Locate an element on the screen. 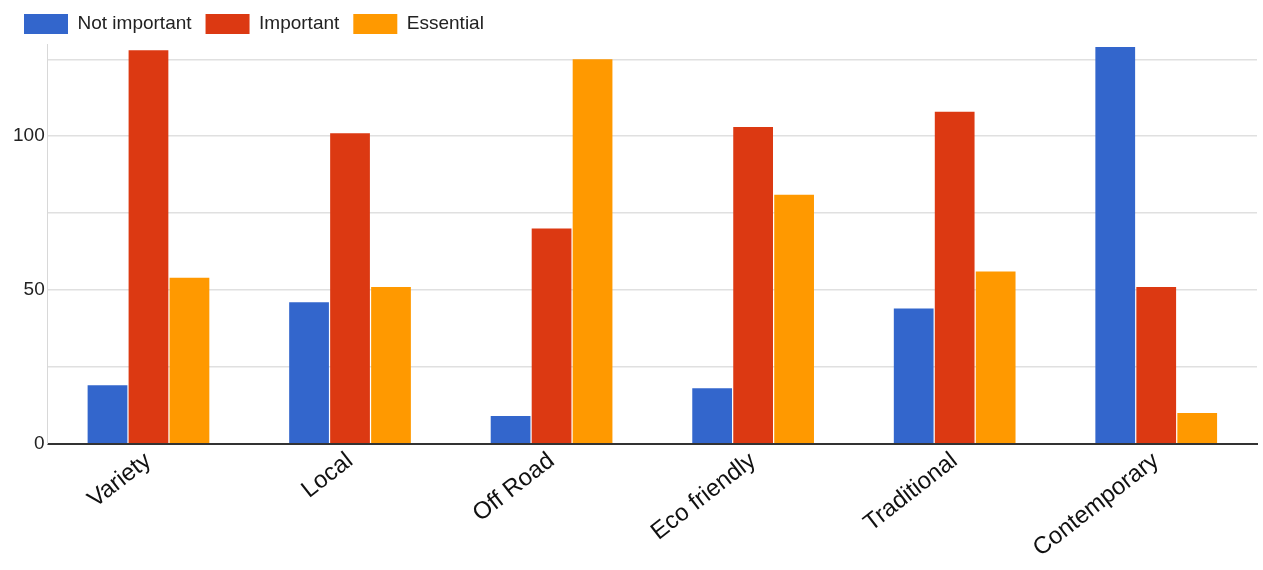 This screenshot has height=570, width=1263. legend-label: Not important is located at coordinates (135, 23).